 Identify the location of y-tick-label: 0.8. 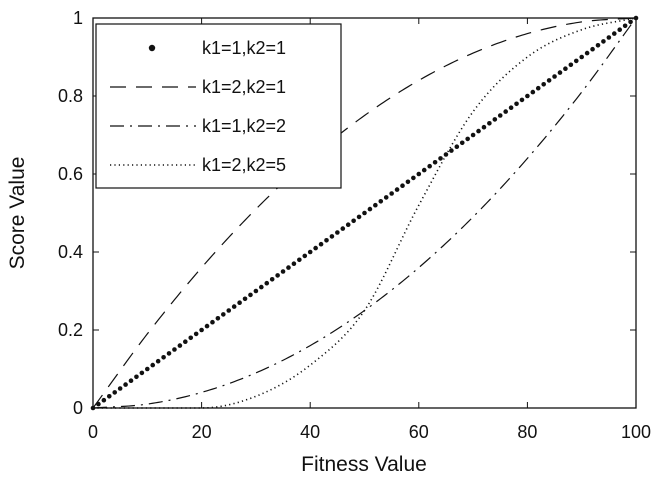
(70, 96).